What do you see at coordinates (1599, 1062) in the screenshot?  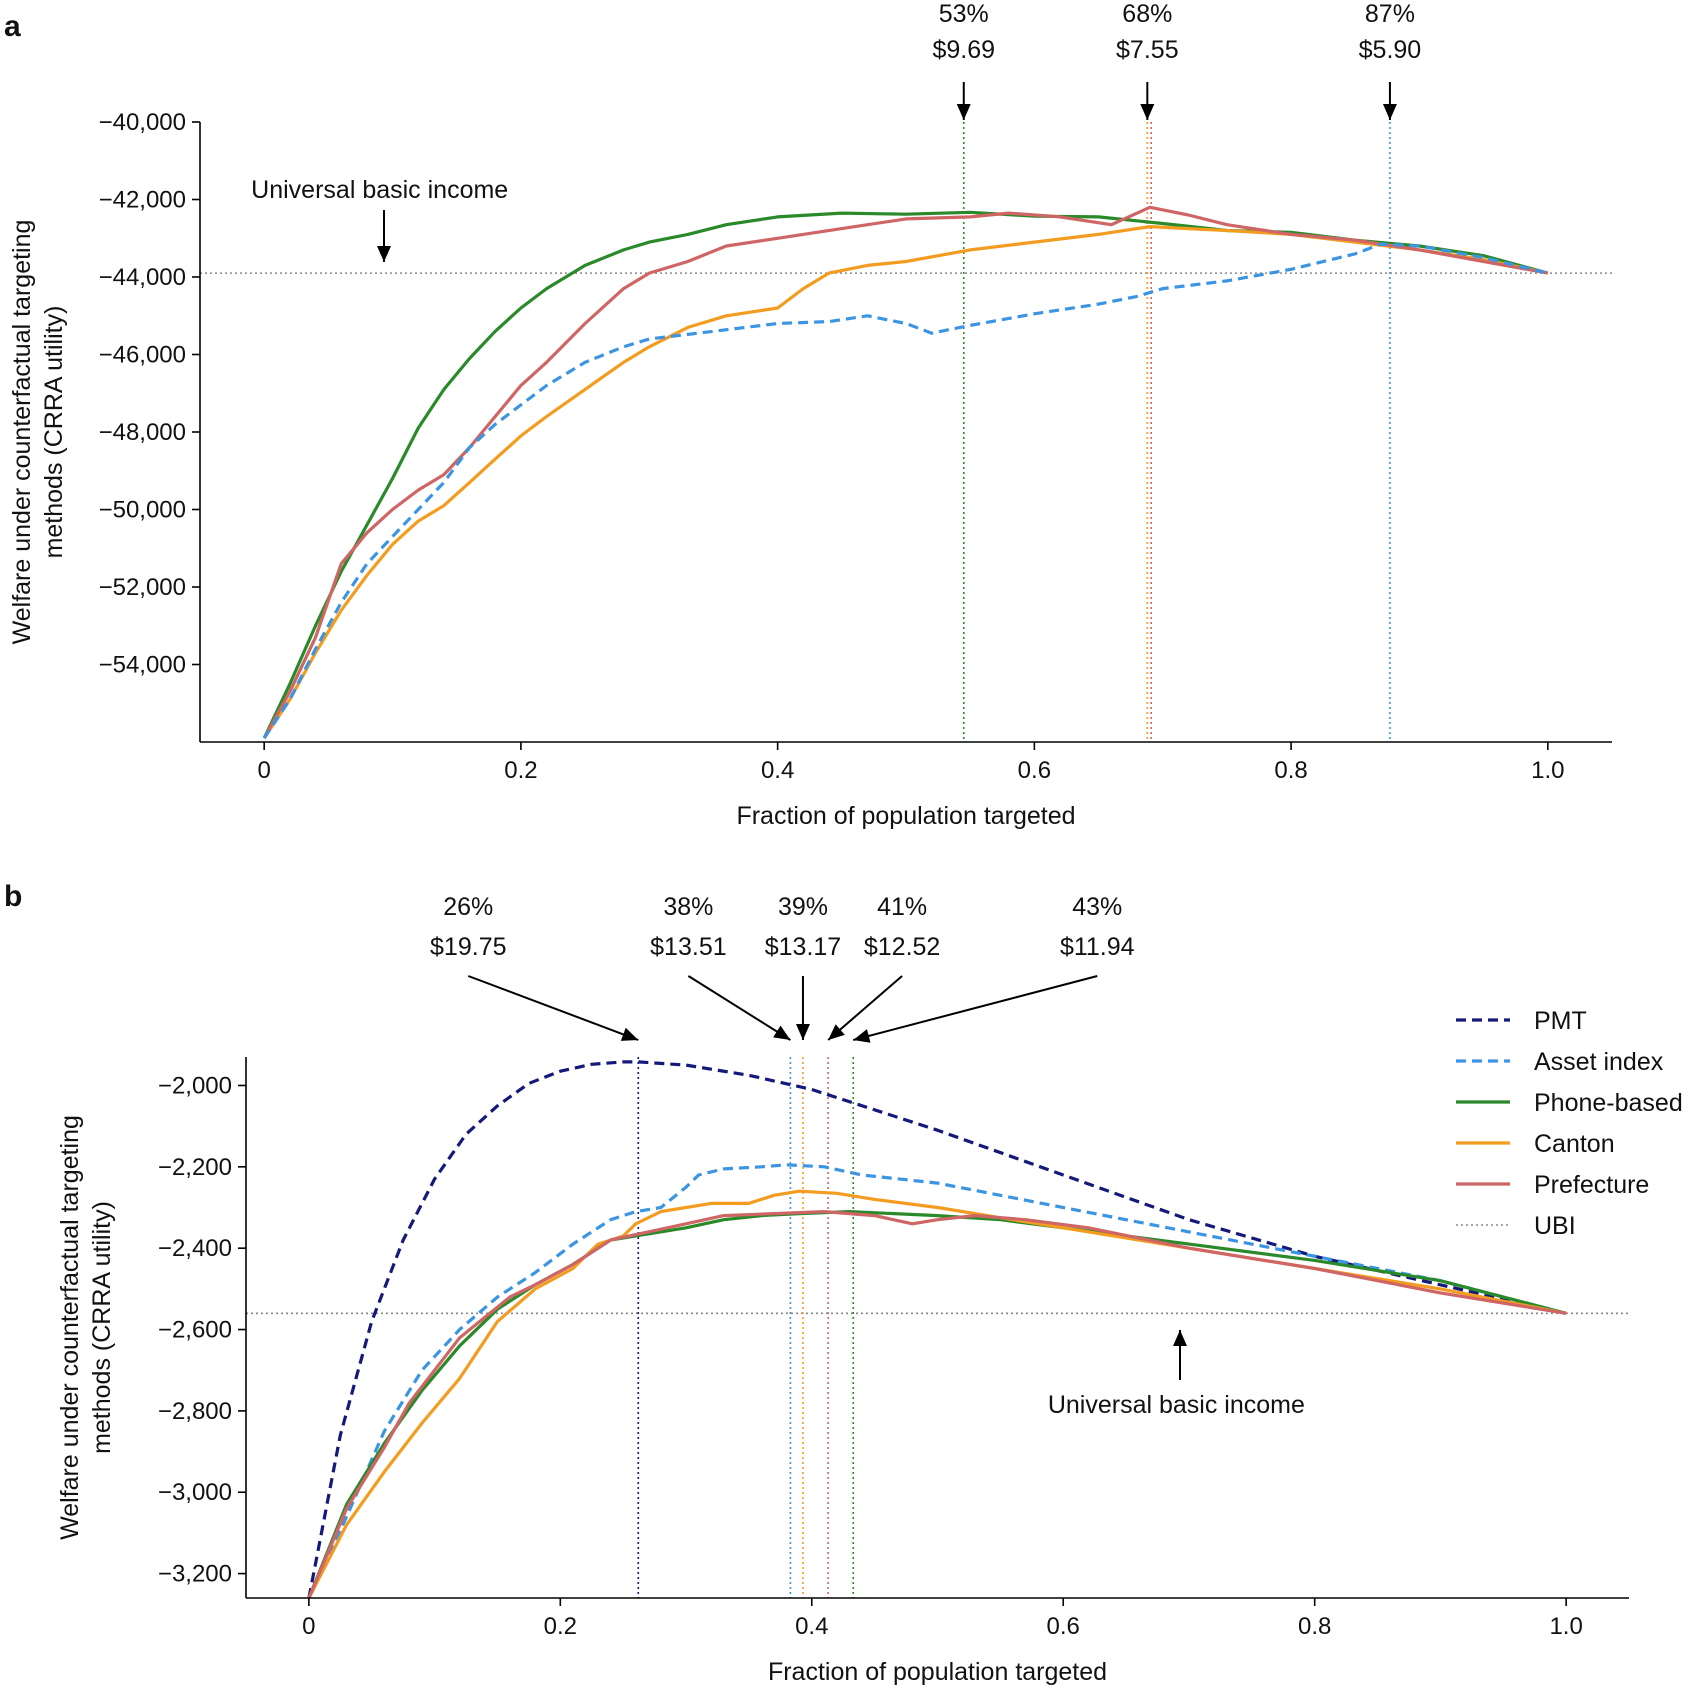 I see `legend-label: Asset index` at bounding box center [1599, 1062].